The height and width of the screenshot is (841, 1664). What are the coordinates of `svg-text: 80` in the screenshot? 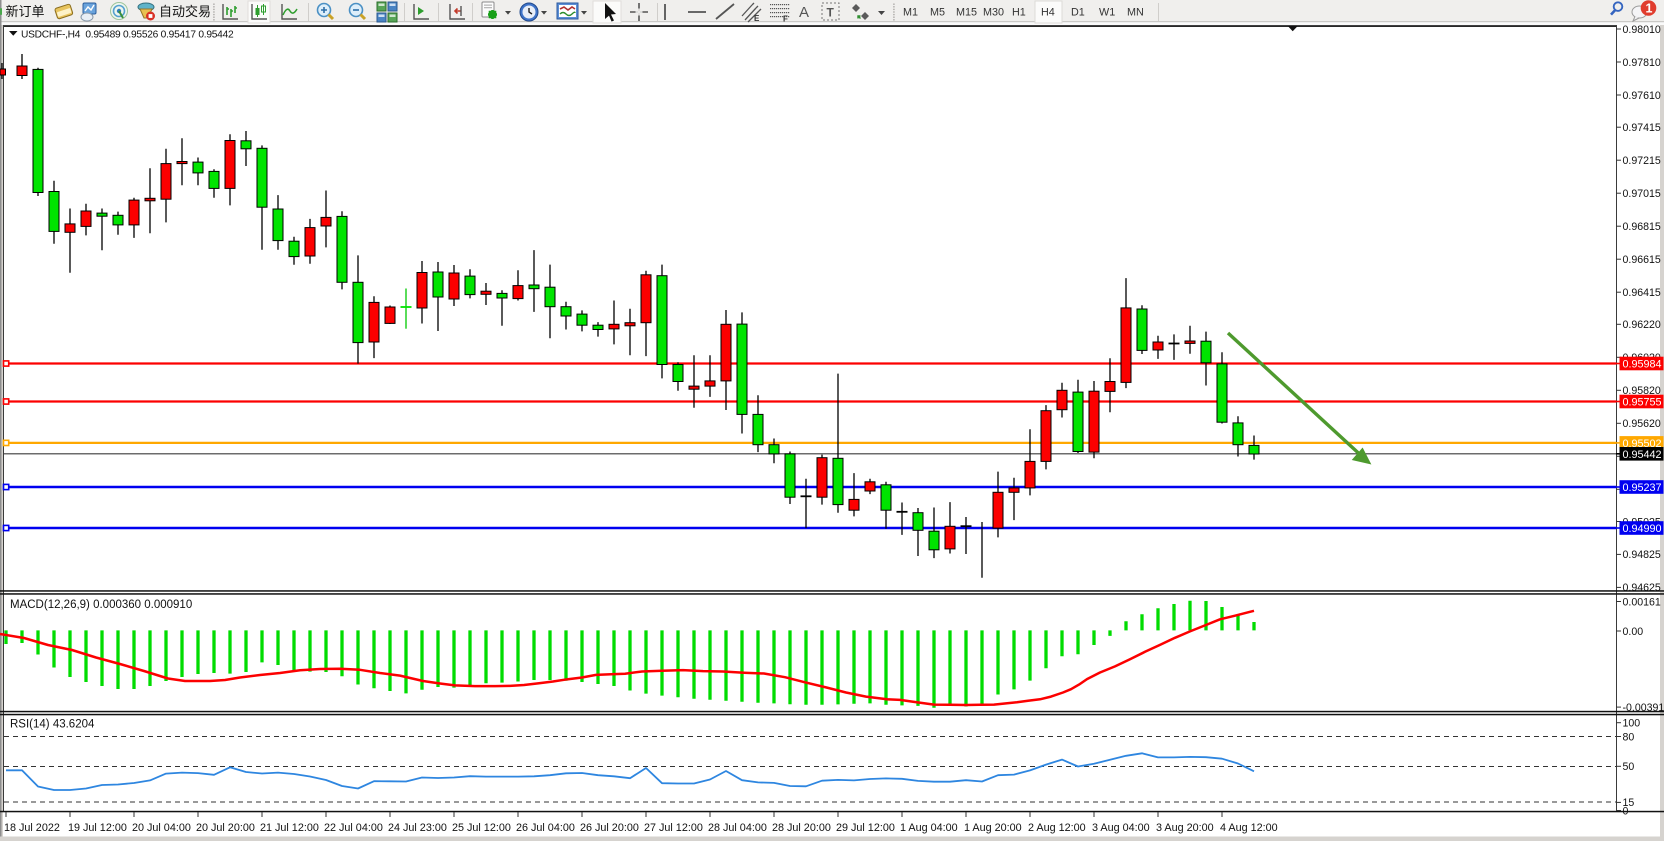 It's located at (1629, 737).